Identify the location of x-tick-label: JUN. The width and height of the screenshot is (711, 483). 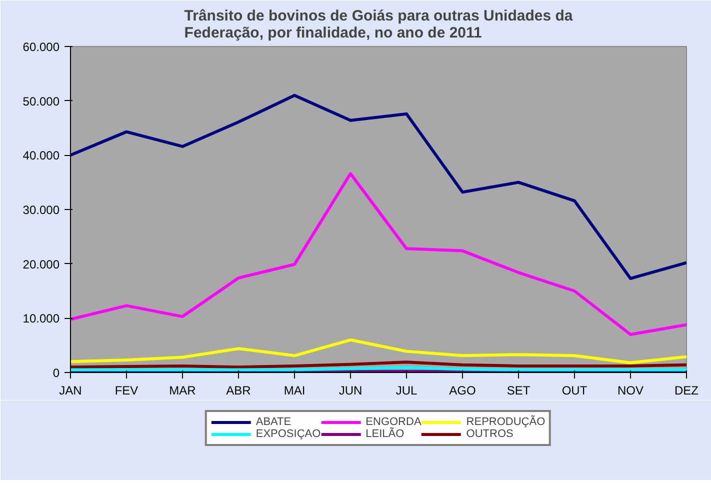
(350, 391).